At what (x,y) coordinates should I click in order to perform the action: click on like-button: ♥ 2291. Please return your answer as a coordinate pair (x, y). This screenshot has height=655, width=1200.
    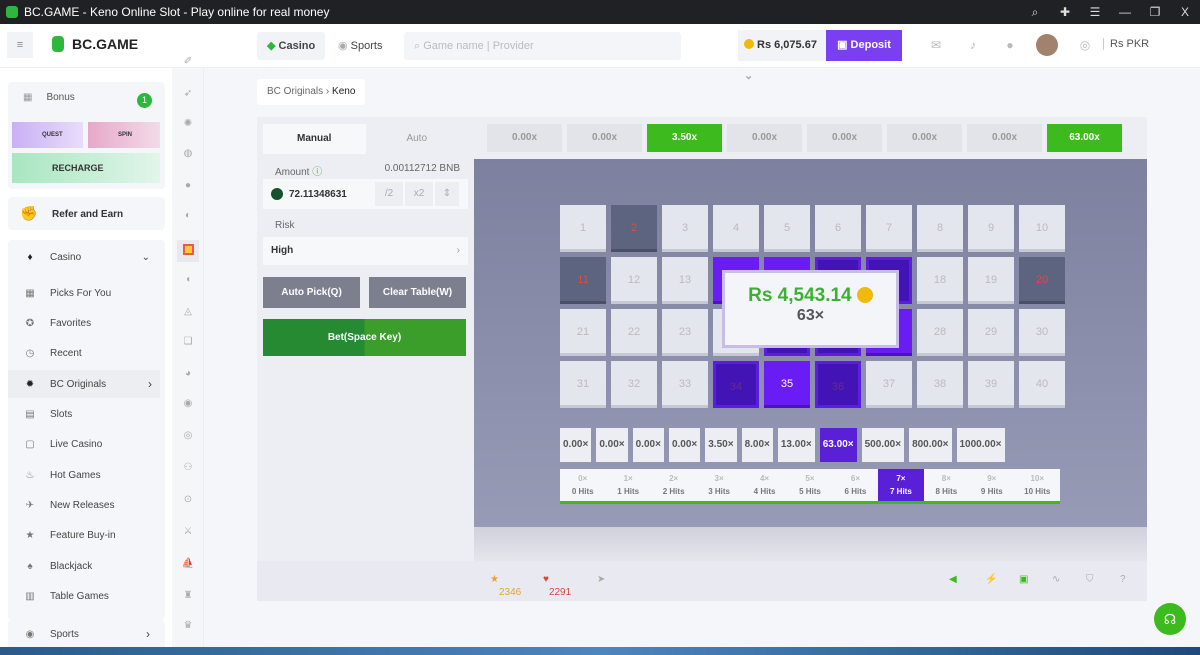
    Looking at the image, I should click on (557, 586).